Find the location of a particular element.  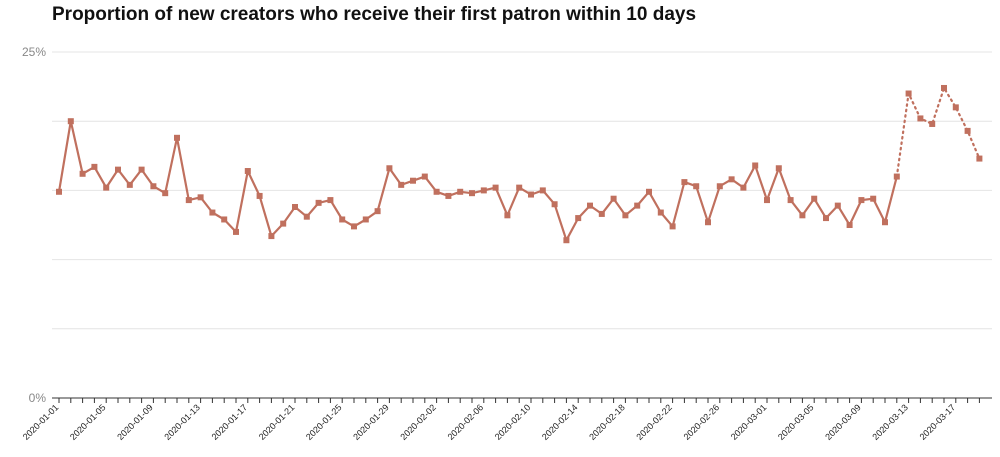

x-tick-label: 2020-01-17 is located at coordinates (230, 422).